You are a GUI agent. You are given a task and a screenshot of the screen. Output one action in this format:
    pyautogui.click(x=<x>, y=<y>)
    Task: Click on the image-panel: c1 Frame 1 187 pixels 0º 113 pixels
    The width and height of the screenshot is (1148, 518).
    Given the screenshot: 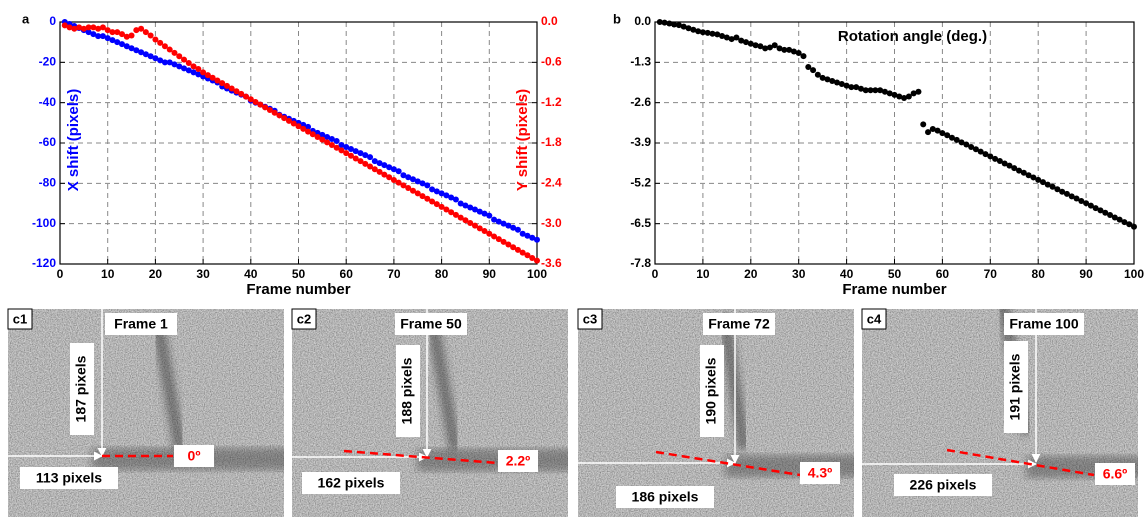 What is the action you would take?
    pyautogui.click(x=145, y=412)
    